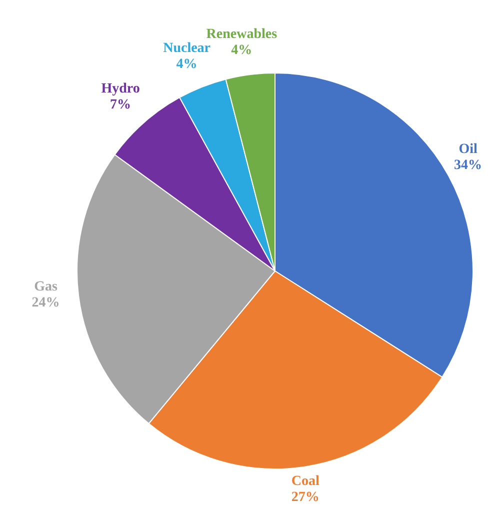  Describe the element at coordinates (120, 88) in the screenshot. I see `slice-label: Hydro` at that location.